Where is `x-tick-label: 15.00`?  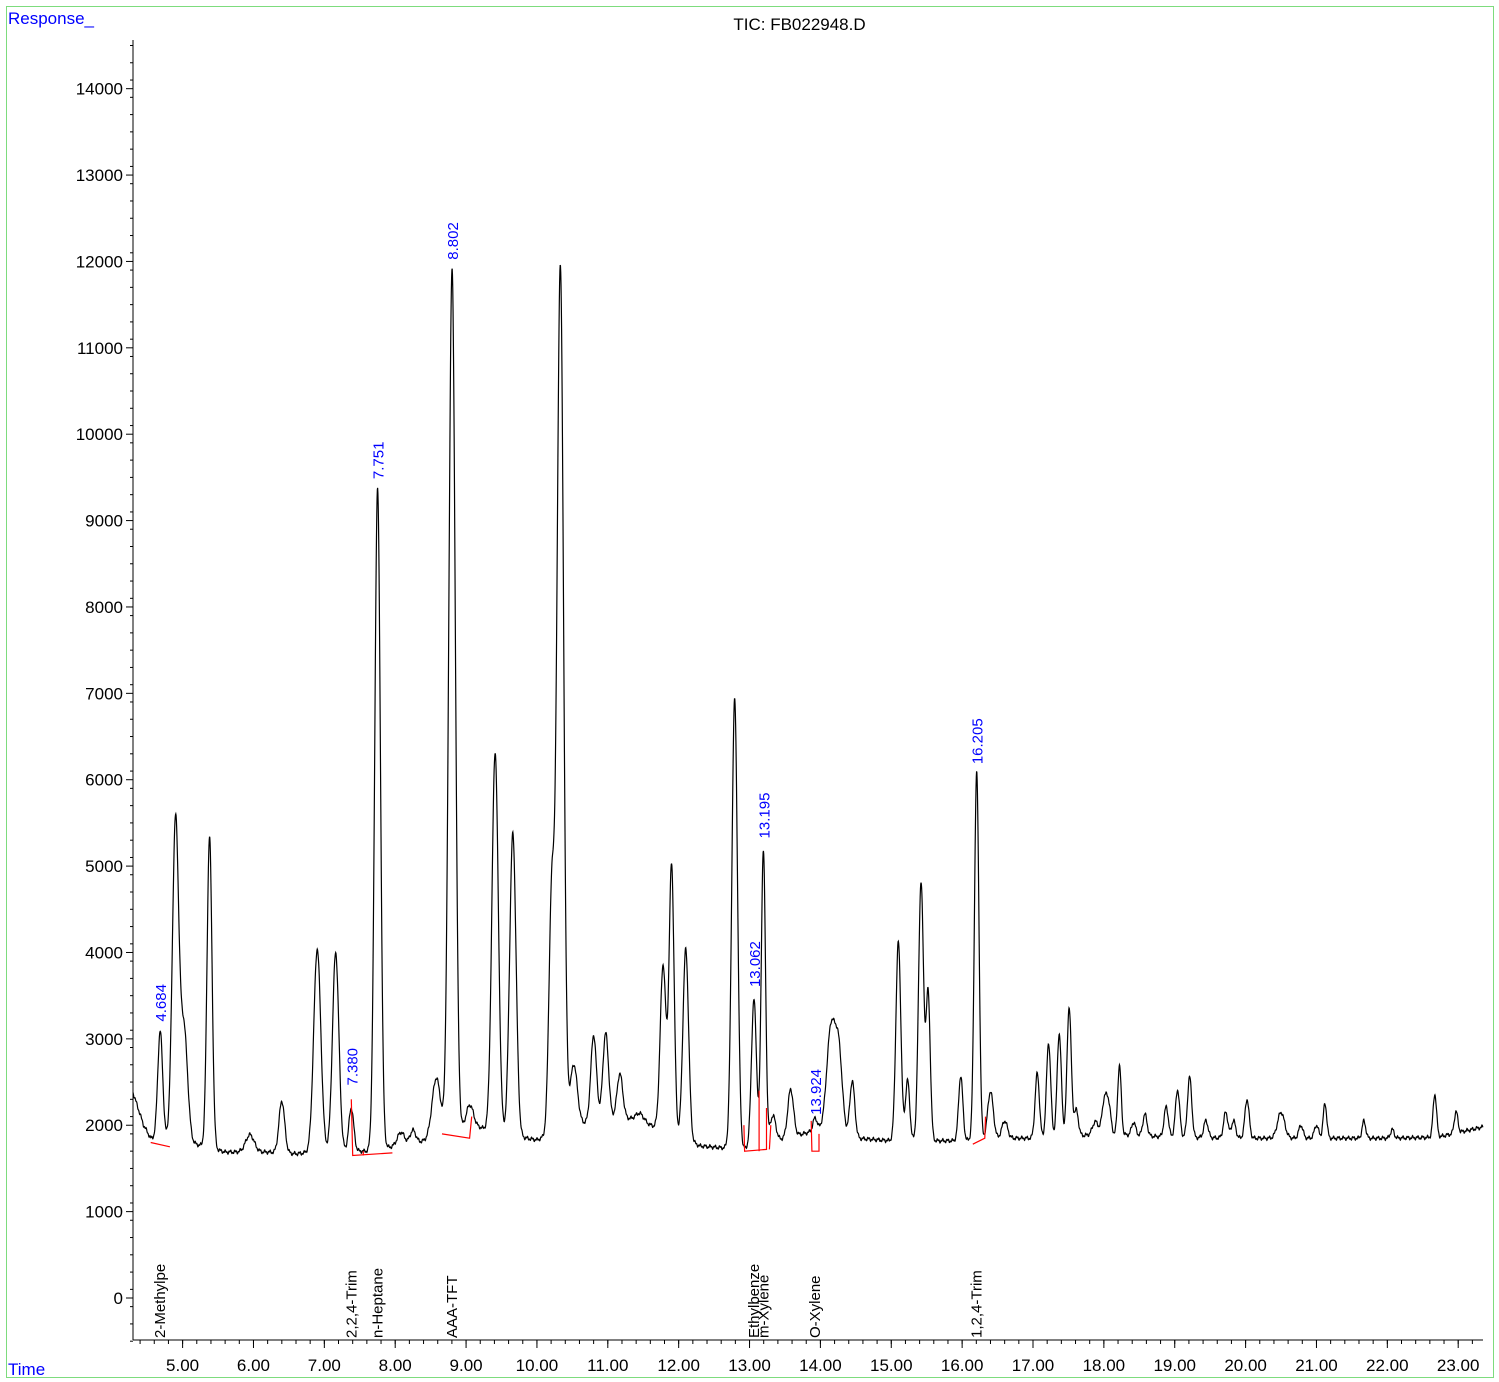 x-tick-label: 15.00 is located at coordinates (891, 1365).